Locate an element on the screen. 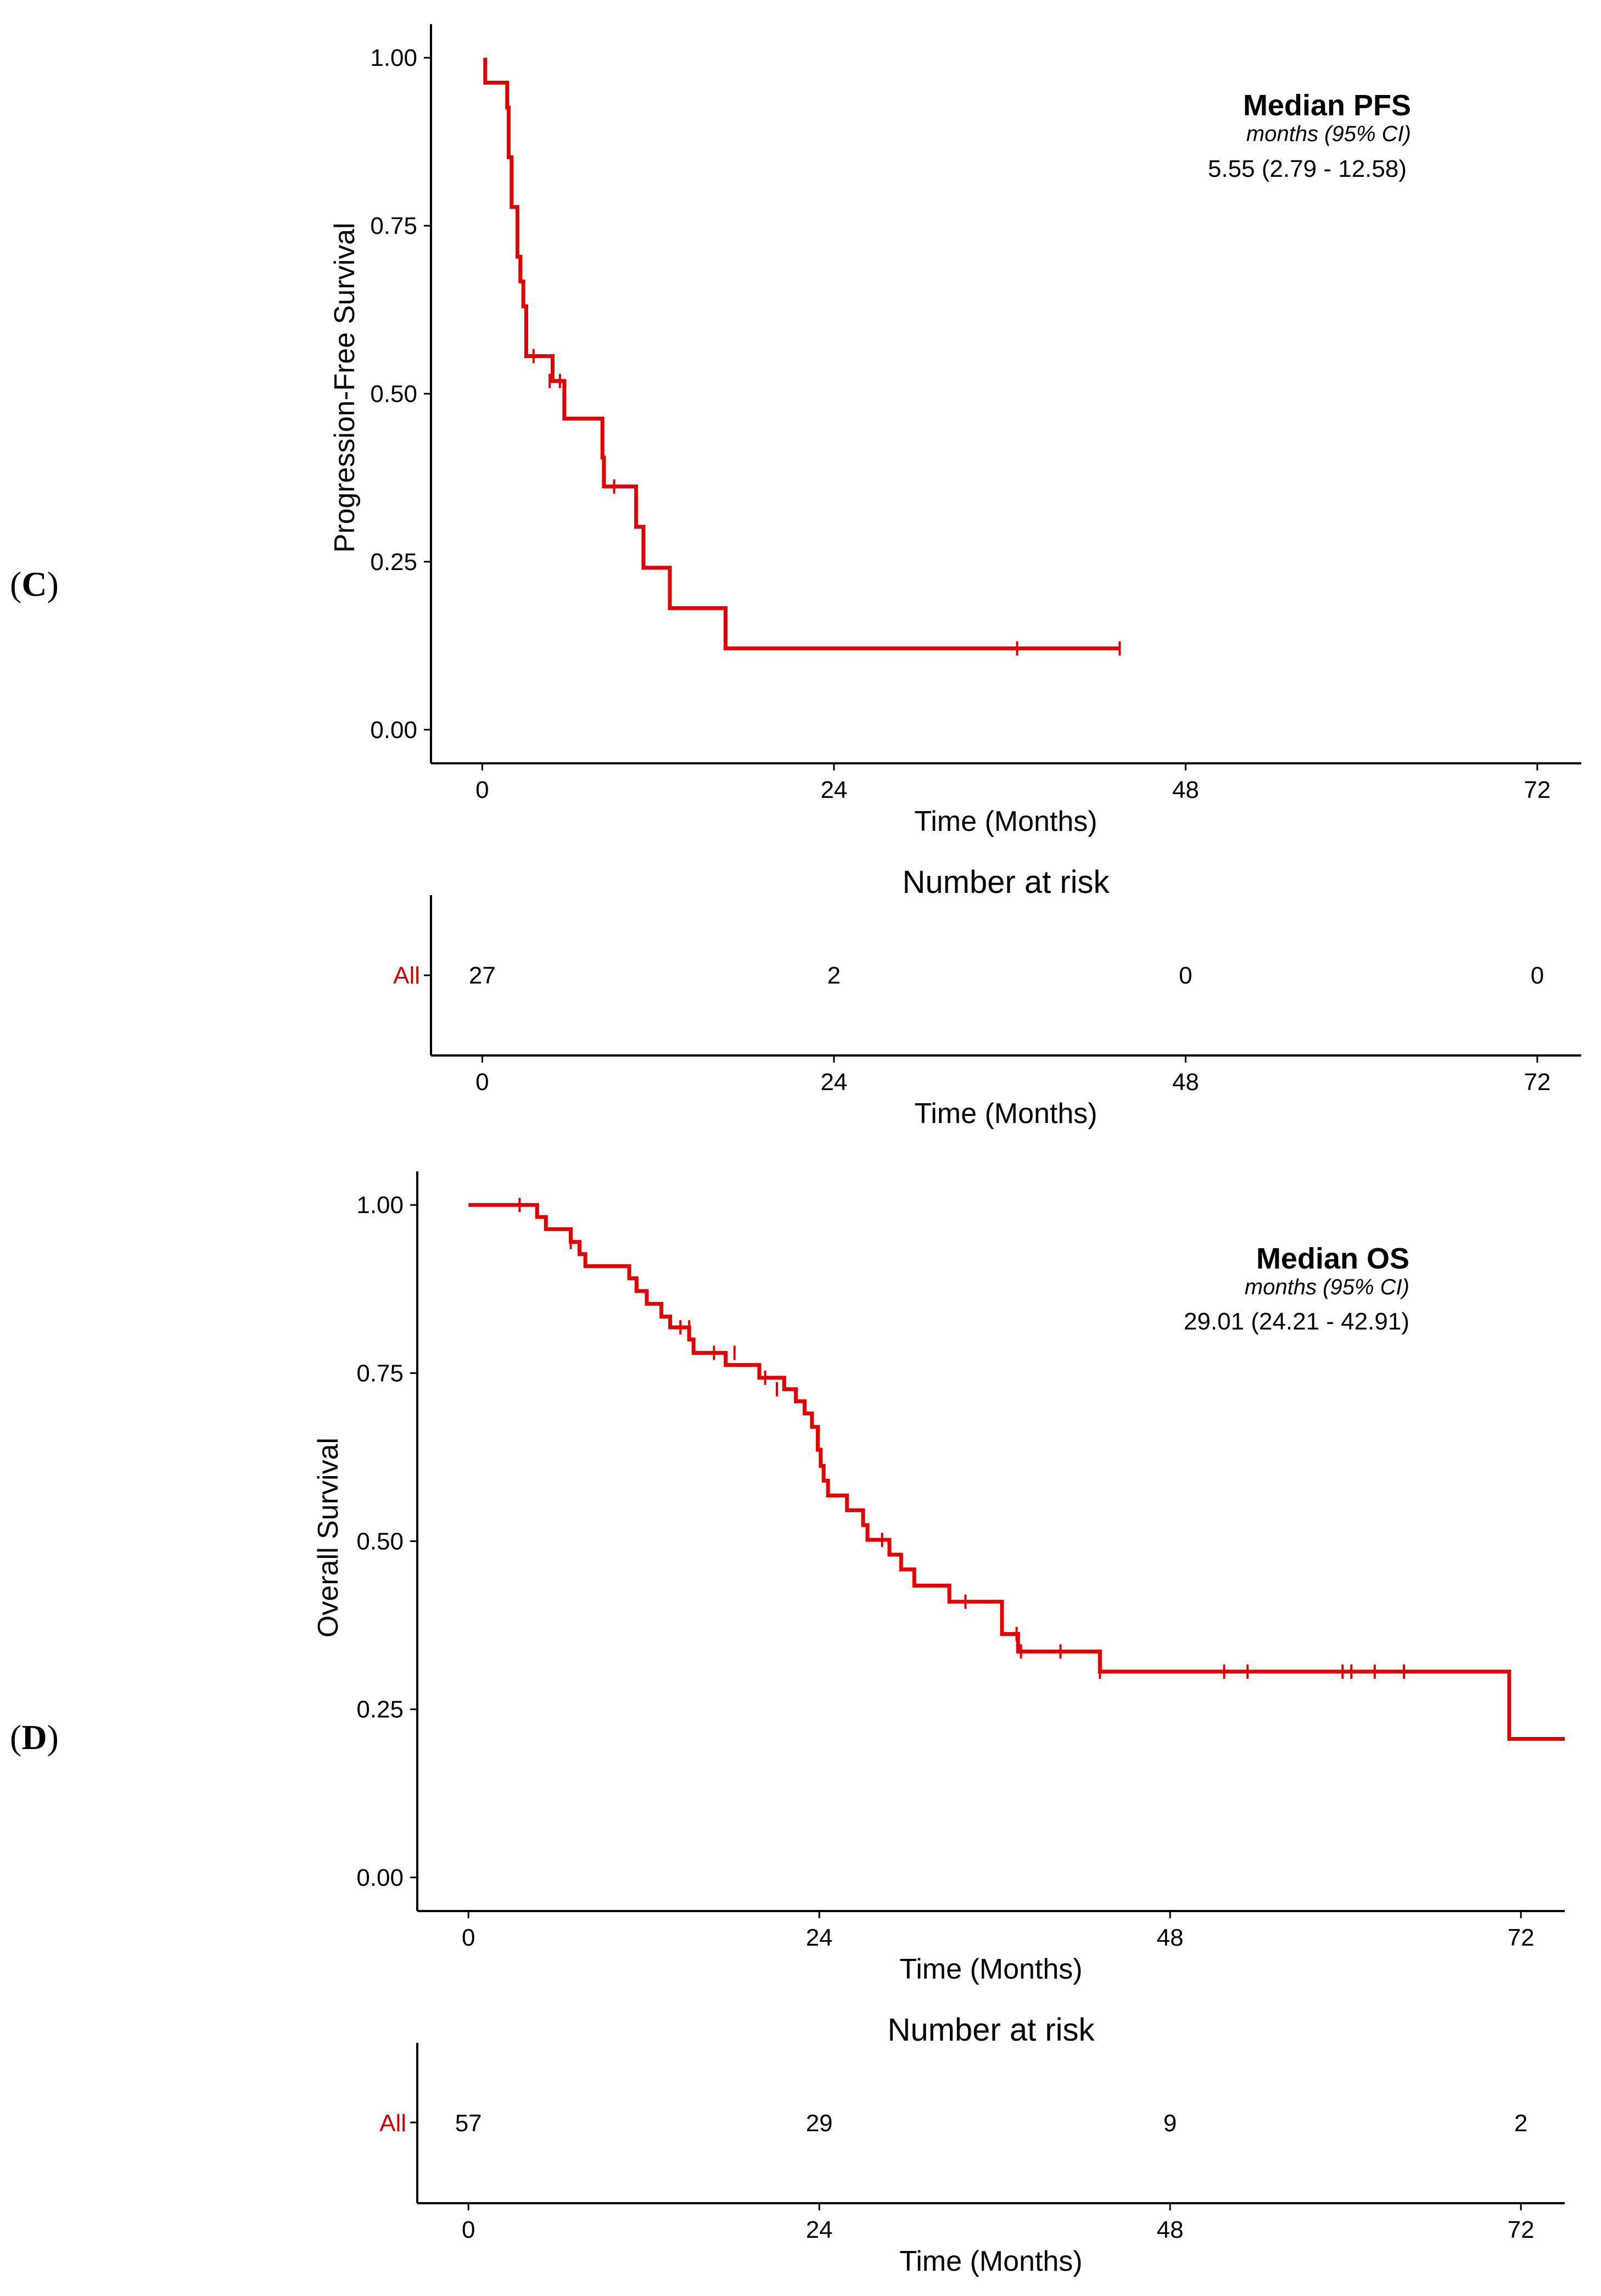 The image size is (1601, 2296). os-y-axis-title: Overall Survival is located at coordinates (328, 1538).